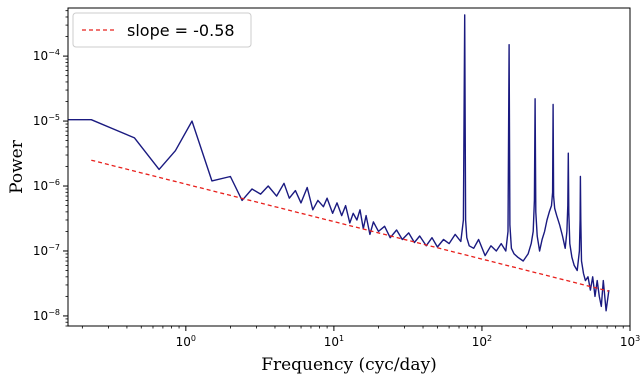 Image resolution: width=640 pixels, height=376 pixels. I want to click on y-tick-label: 10⁻⁶, so click(46, 185).